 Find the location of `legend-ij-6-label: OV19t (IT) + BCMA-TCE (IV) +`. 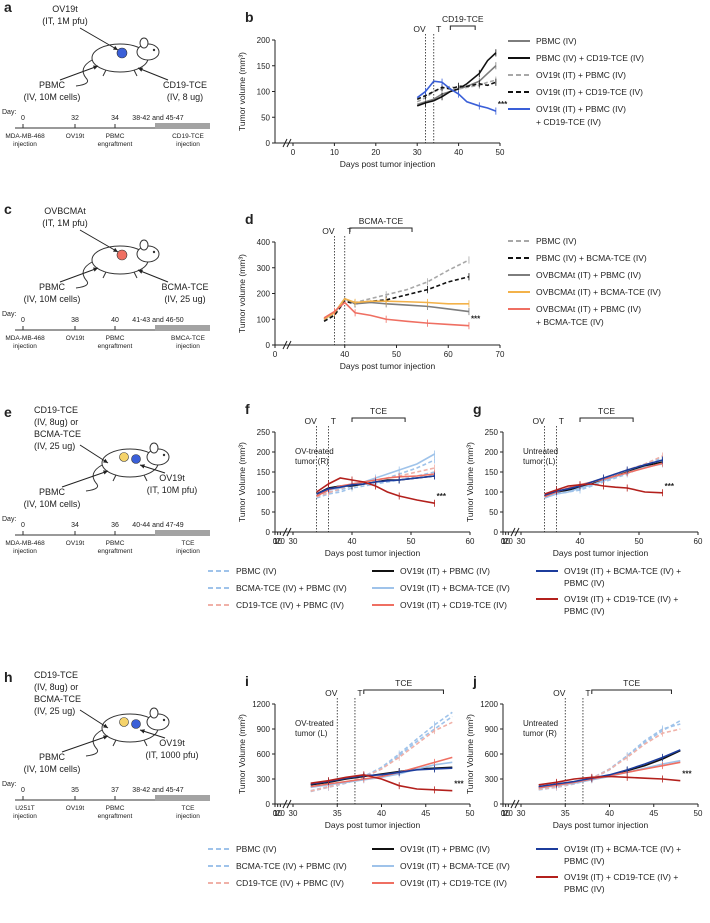

legend-ij-6-label: OV19t (IT) + BCMA-TCE (IV) + is located at coordinates (622, 849).